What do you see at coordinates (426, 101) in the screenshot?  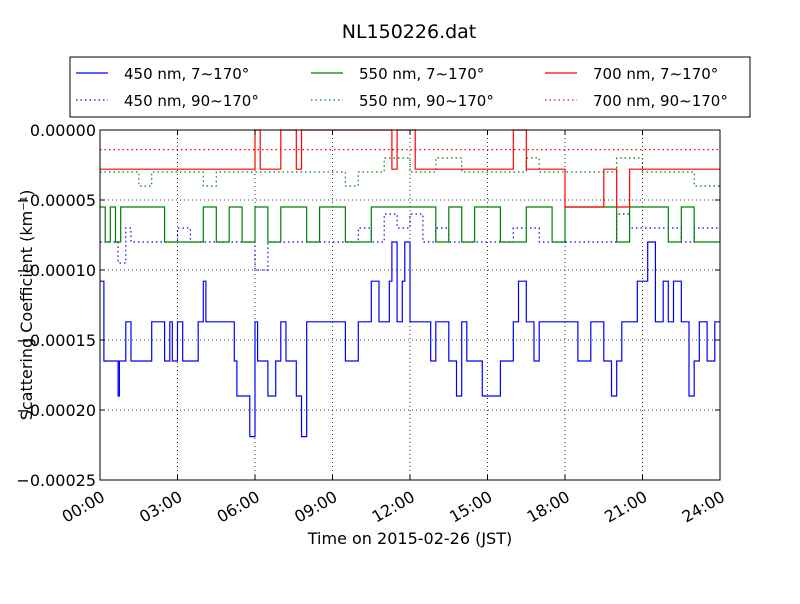 I see `legend-label: 550 nm, 90∼170°` at bounding box center [426, 101].